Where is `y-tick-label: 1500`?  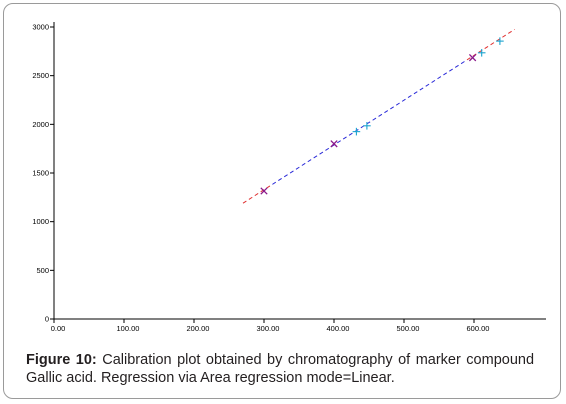
y-tick-label: 1500 is located at coordinates (40, 173).